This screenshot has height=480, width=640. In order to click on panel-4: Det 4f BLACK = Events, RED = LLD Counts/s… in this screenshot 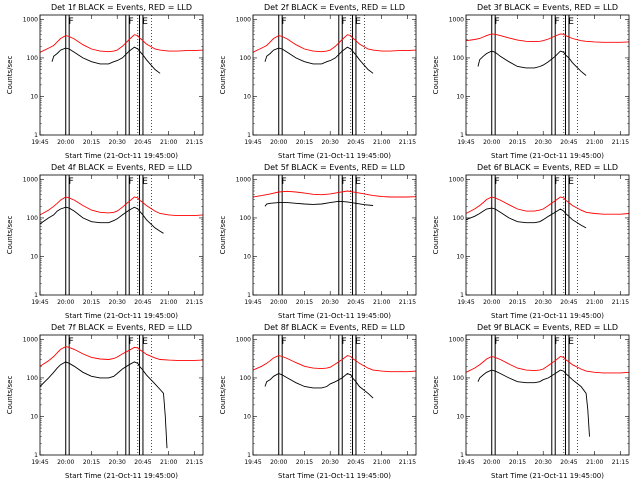, I will do `click(105, 241)`.